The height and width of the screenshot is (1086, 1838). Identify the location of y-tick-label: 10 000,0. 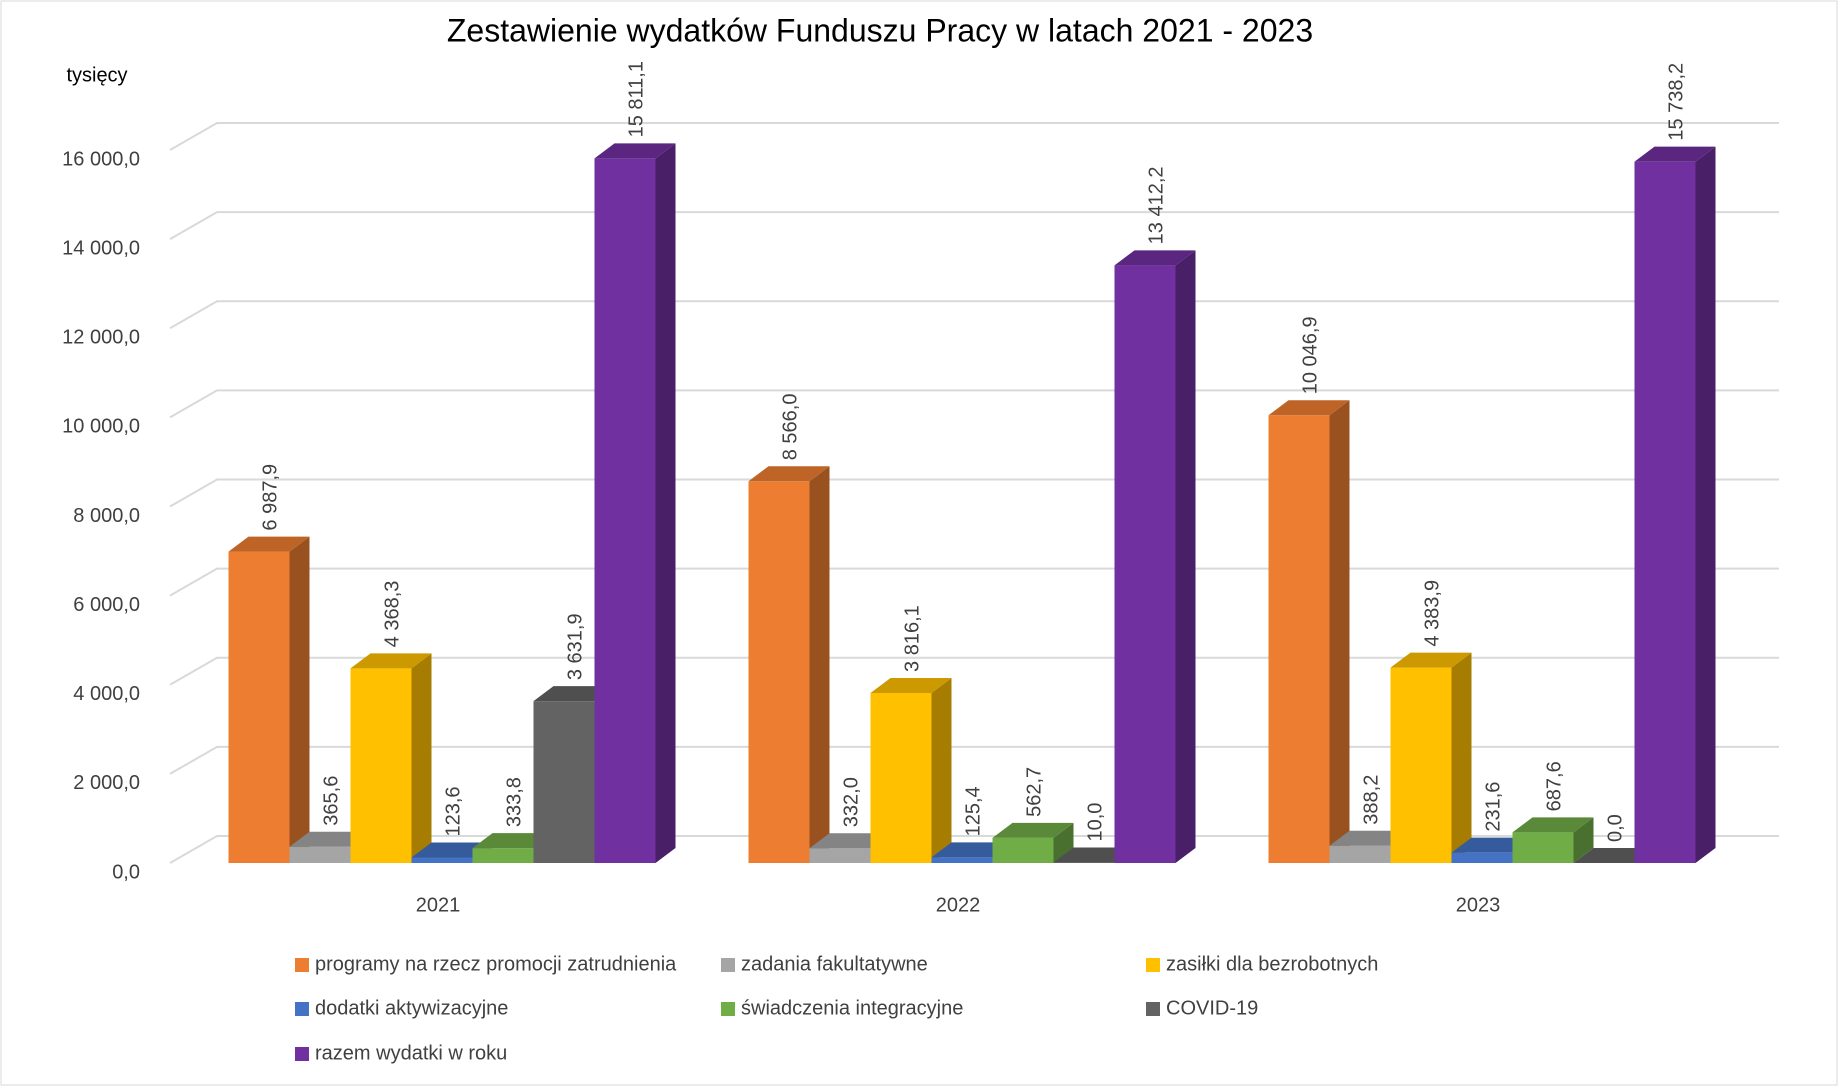
(101, 427).